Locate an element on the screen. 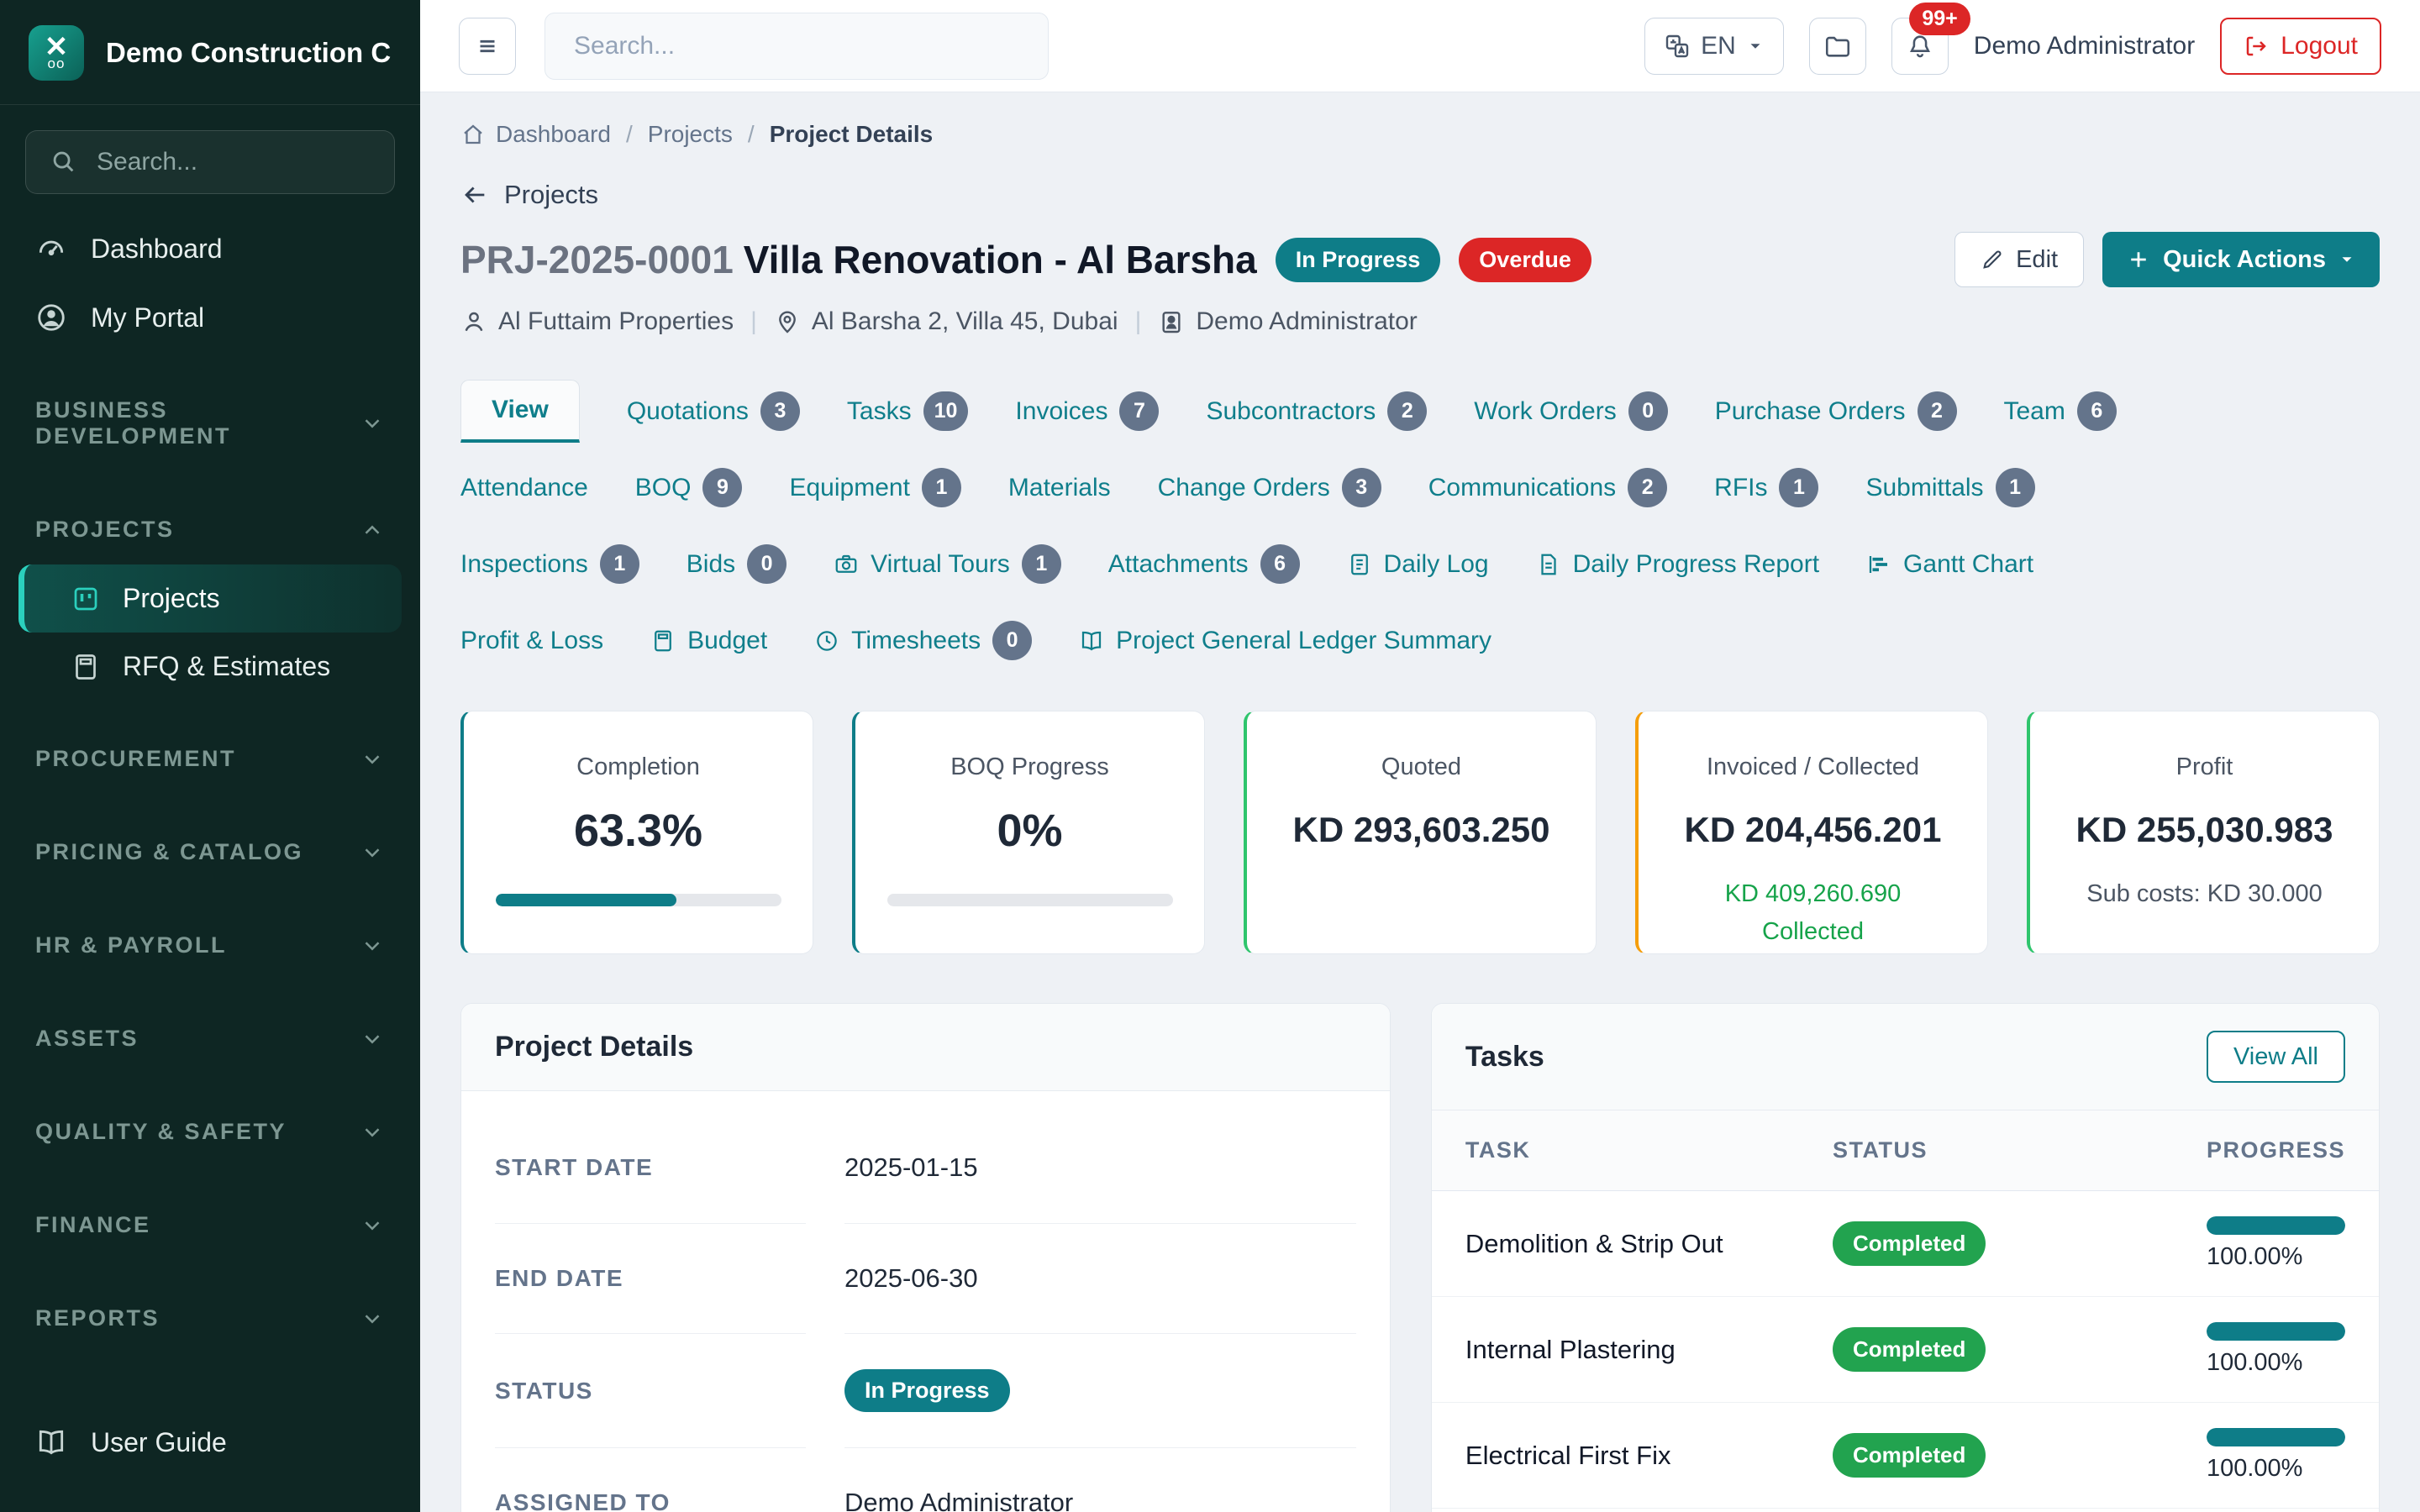  files-button is located at coordinates (1837, 46).